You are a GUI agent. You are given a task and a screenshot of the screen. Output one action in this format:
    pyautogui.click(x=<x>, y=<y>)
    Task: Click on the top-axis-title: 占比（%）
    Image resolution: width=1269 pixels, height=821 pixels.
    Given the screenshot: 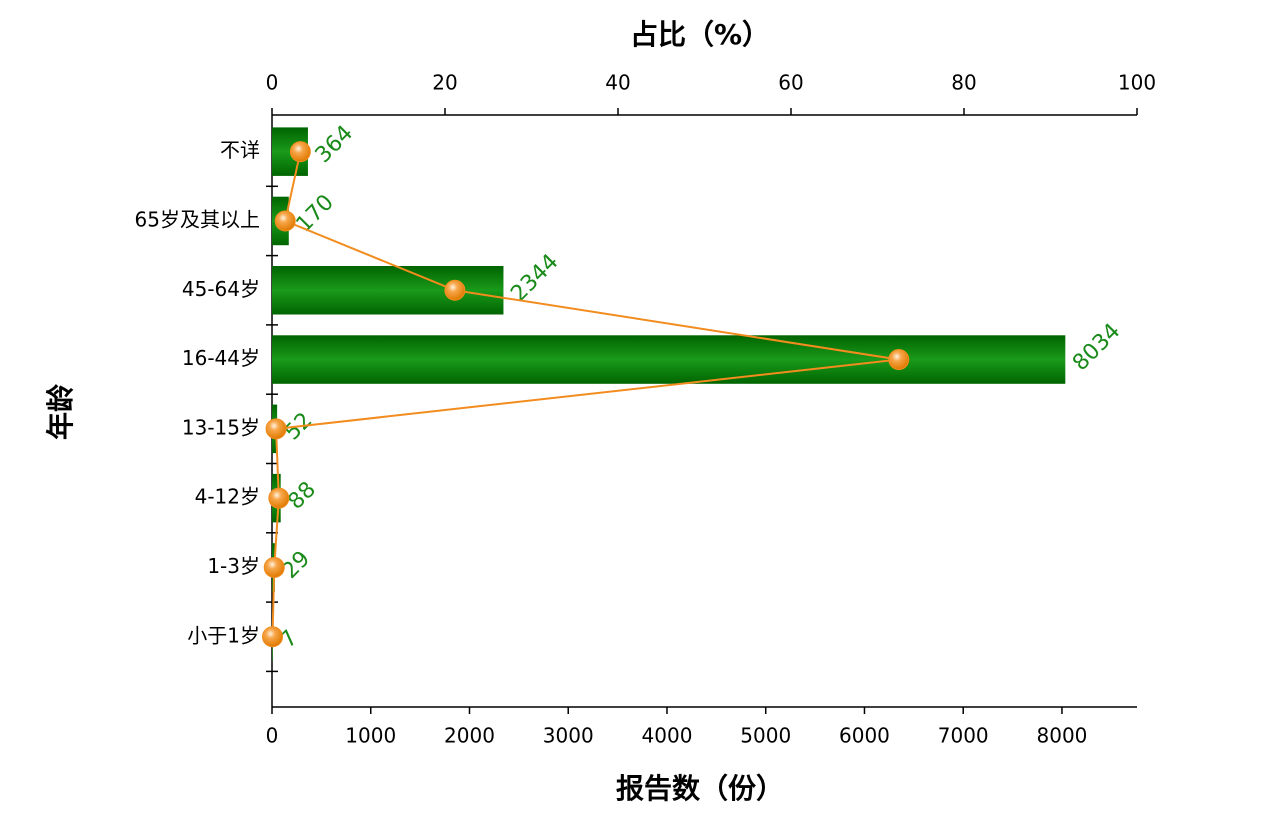 What is the action you would take?
    pyautogui.click(x=700, y=34)
    